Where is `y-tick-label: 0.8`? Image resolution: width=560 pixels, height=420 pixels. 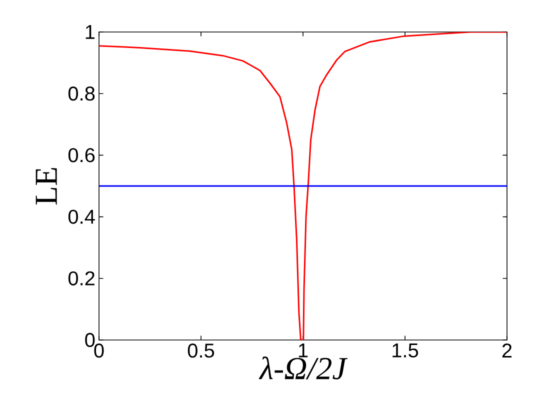 y-tick-label: 0.8 is located at coordinates (81, 93).